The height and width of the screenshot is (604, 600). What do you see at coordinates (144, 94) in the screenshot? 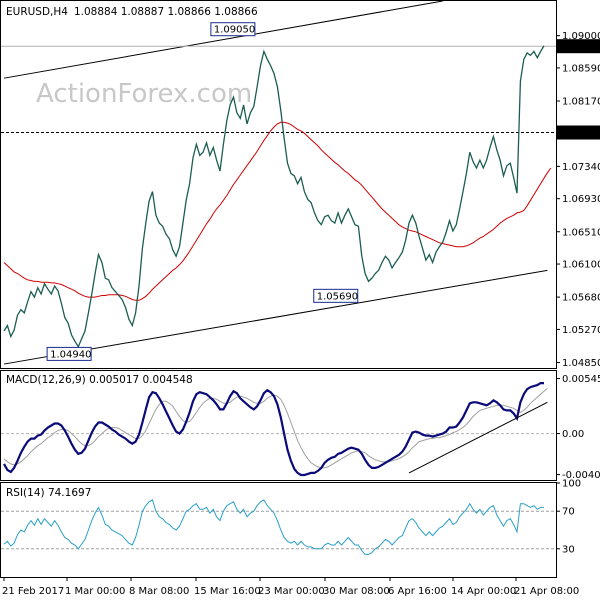
I see `watermark: ActionForex.com` at bounding box center [144, 94].